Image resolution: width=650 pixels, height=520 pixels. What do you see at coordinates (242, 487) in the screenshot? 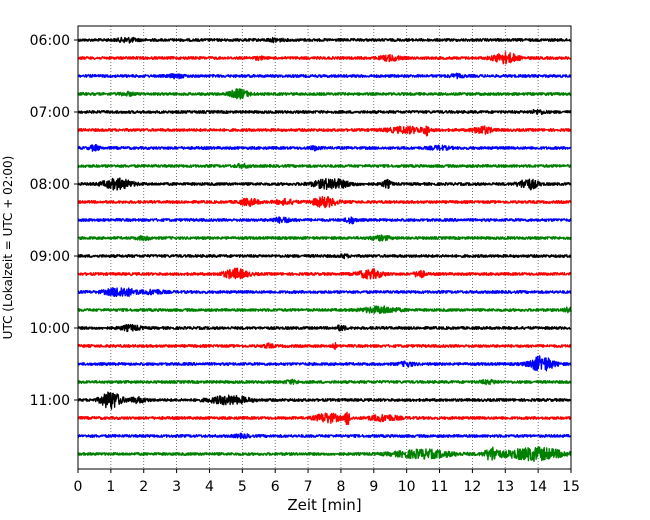
I see `x-tick-label-5: 5` at bounding box center [242, 487].